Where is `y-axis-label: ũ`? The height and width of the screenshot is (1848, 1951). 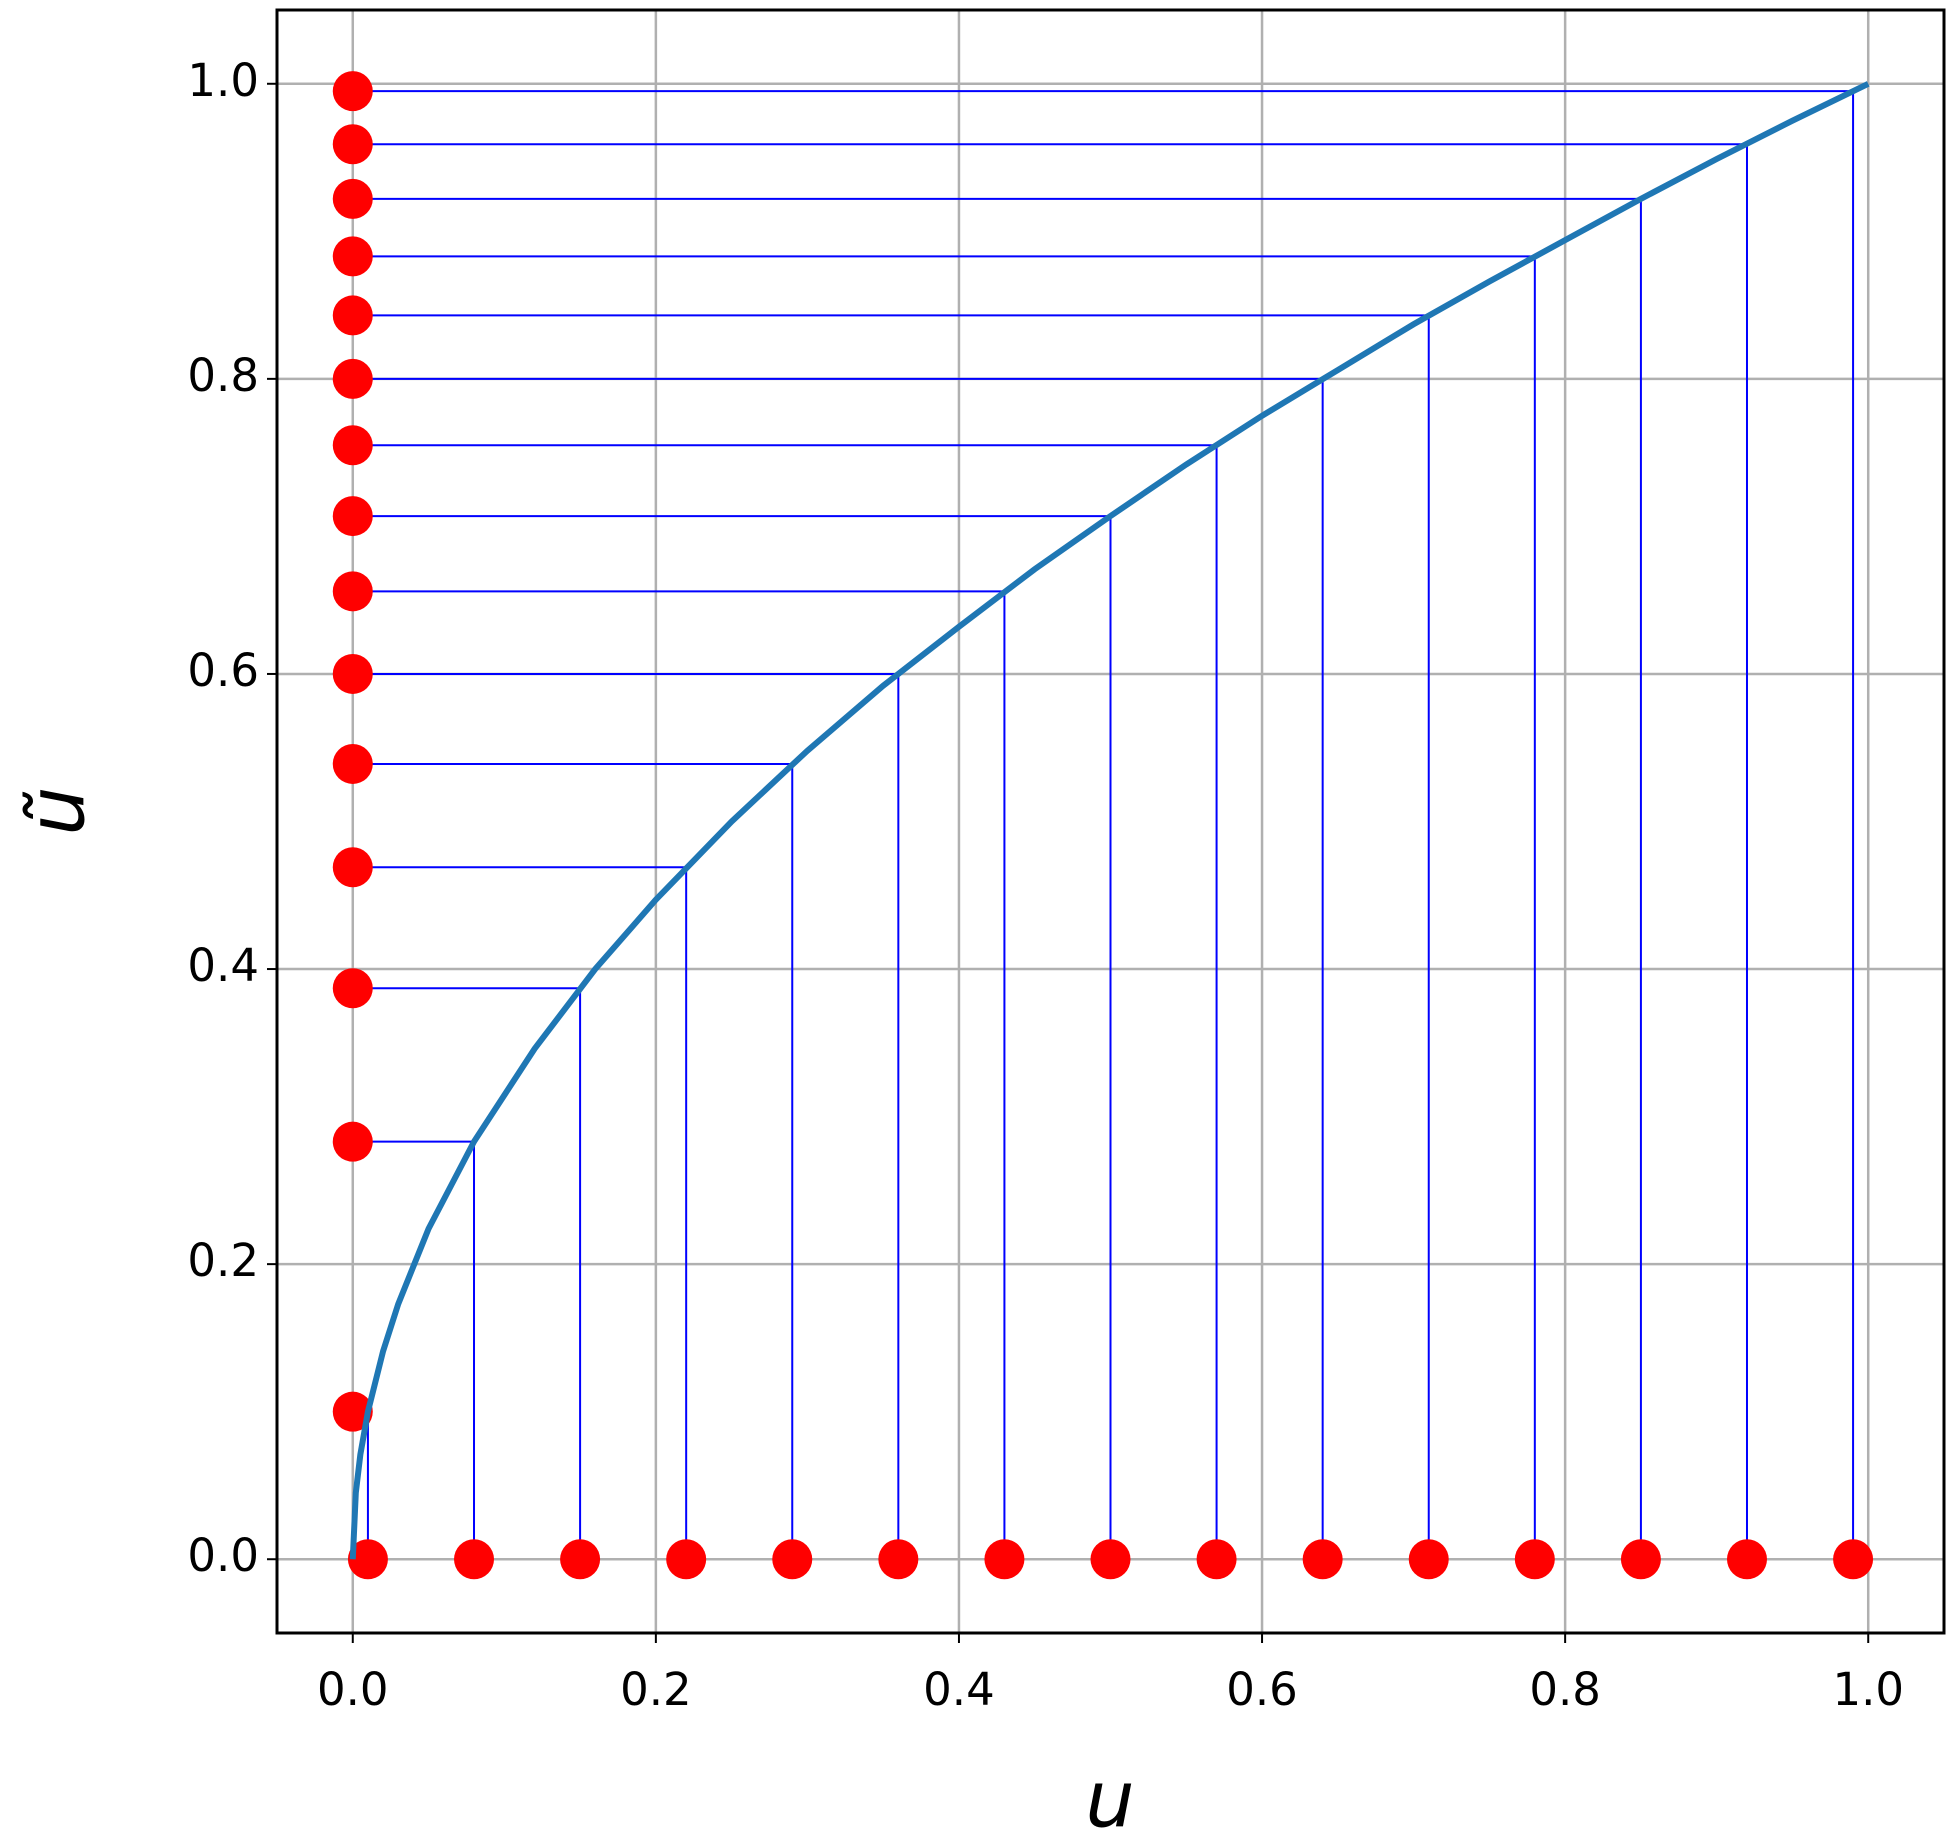
y-axis-label: ũ is located at coordinates (57, 810).